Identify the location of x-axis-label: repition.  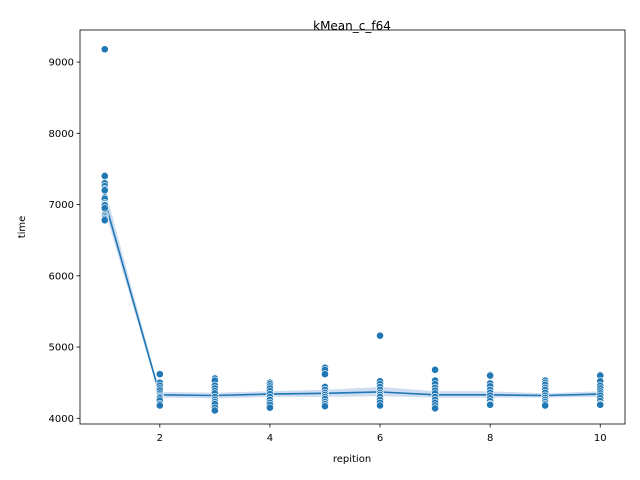
(352, 459).